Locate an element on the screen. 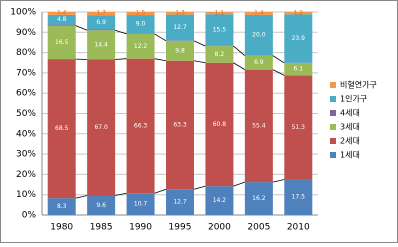  value-label: 9.6 is located at coordinates (101, 205).